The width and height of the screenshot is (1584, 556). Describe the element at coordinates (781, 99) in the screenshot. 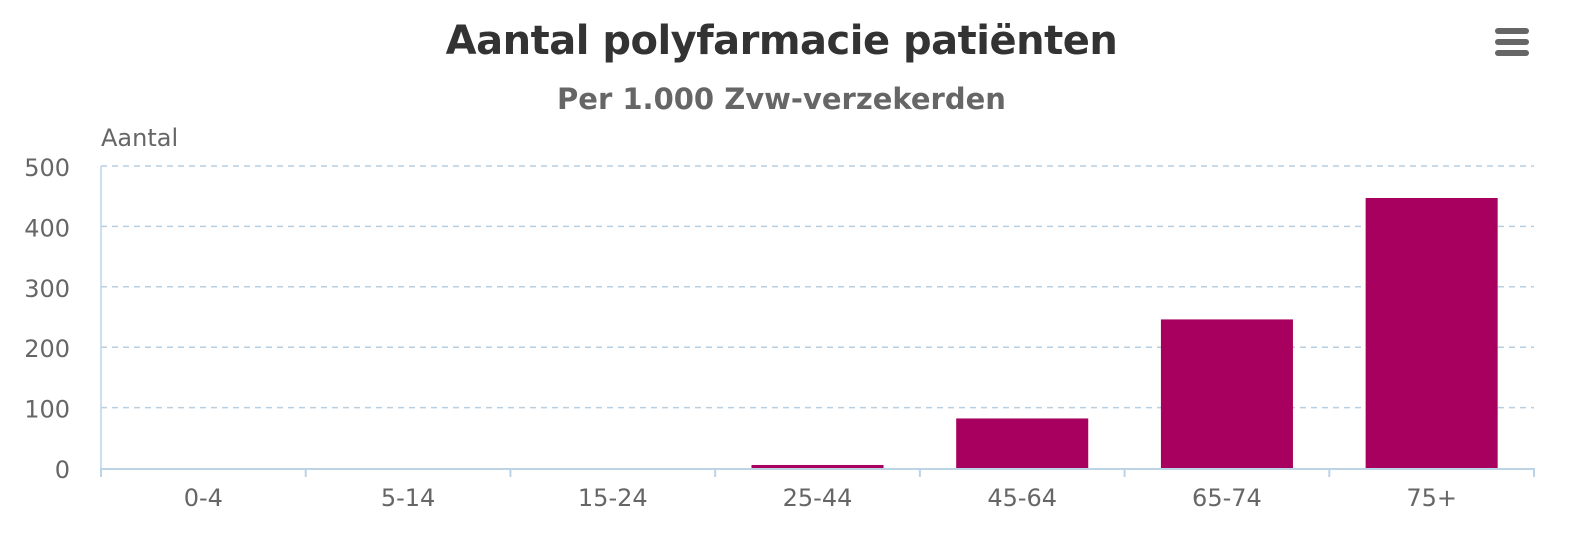

I see `chart-subtitle: Per 1.000 Zvw-verzekerden` at that location.